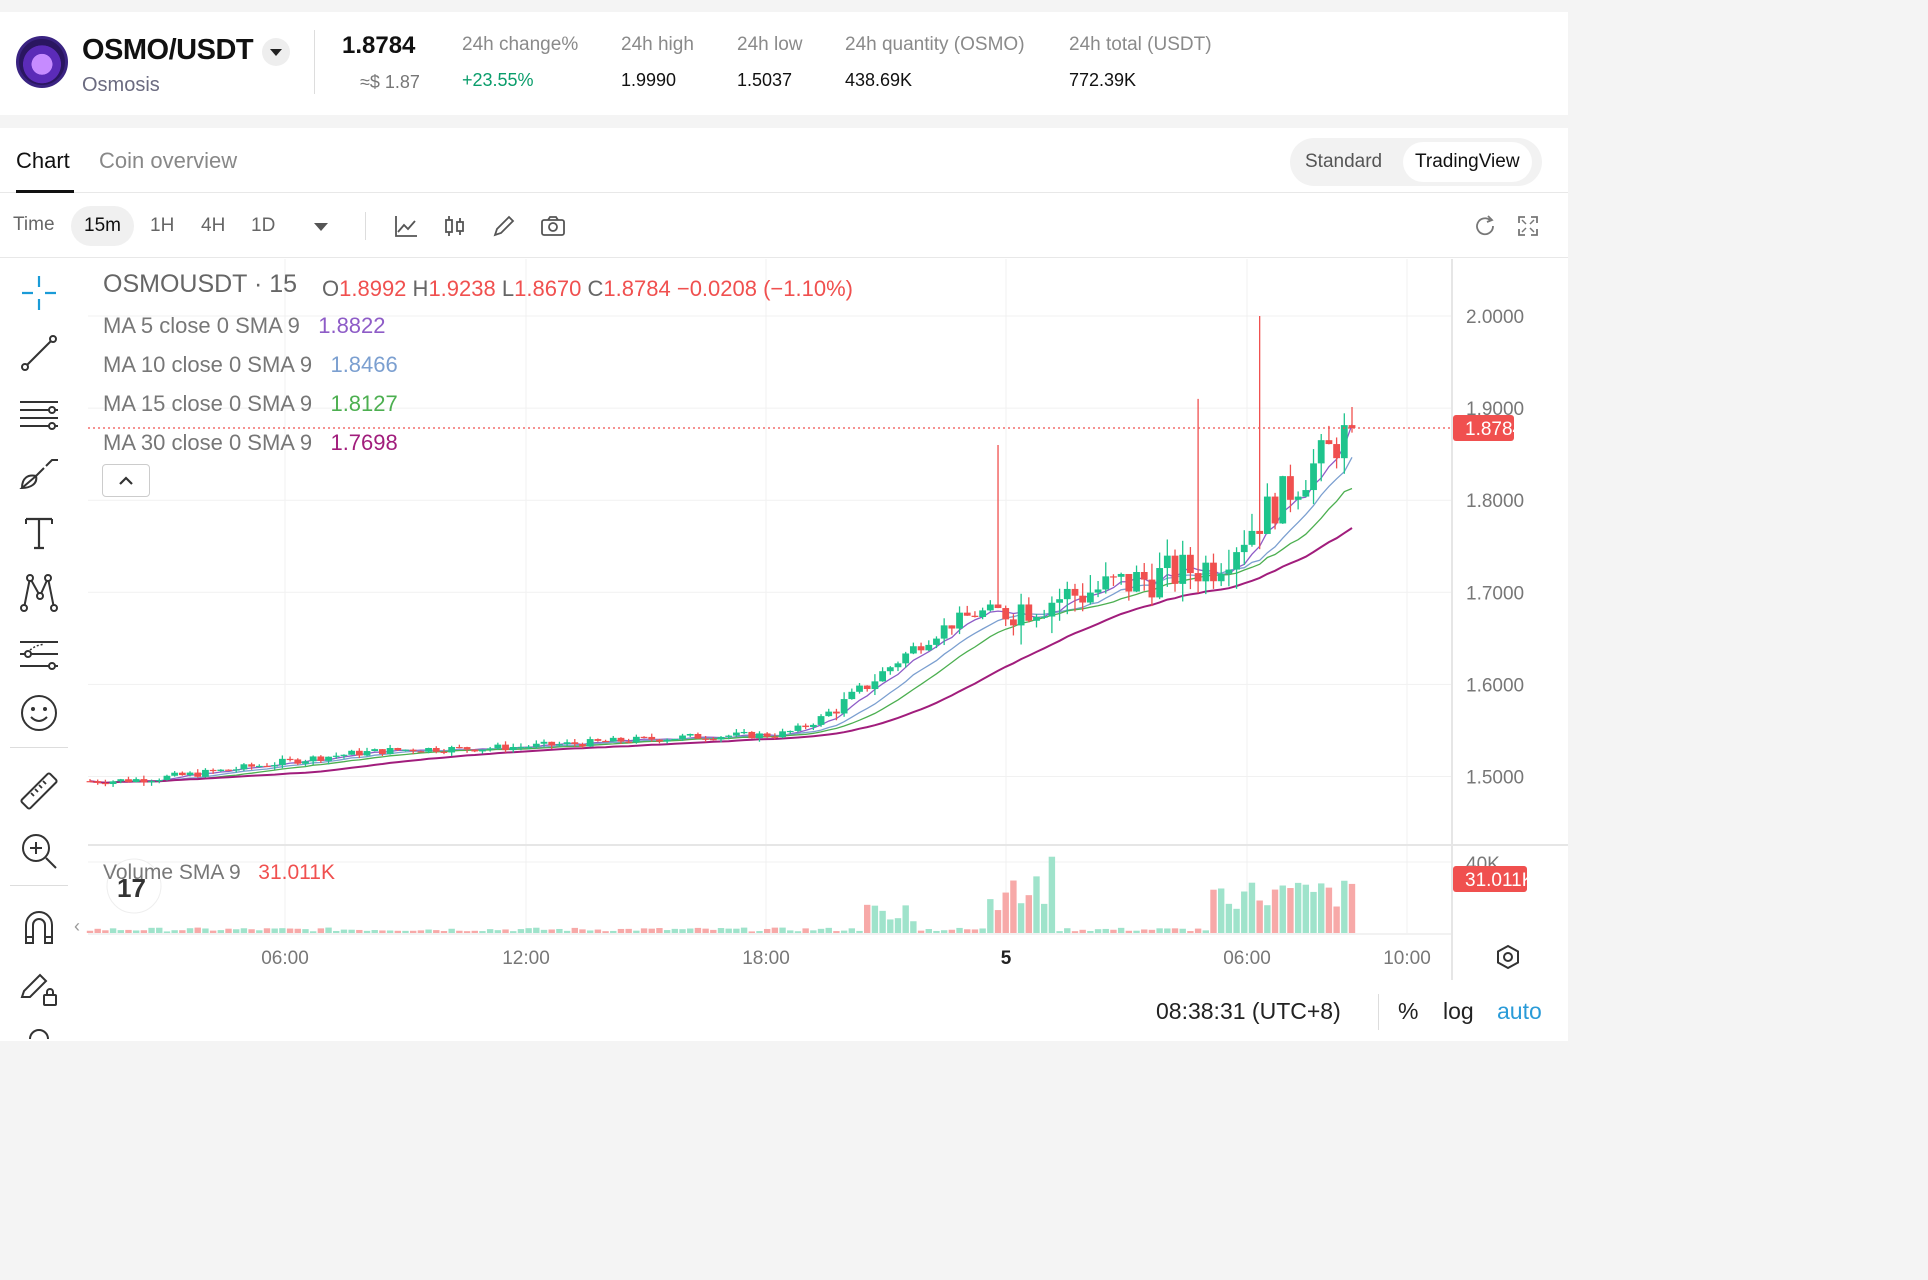 The width and height of the screenshot is (1928, 1280). What do you see at coordinates (504, 226) in the screenshot?
I see `draw-pencil-icon` at bounding box center [504, 226].